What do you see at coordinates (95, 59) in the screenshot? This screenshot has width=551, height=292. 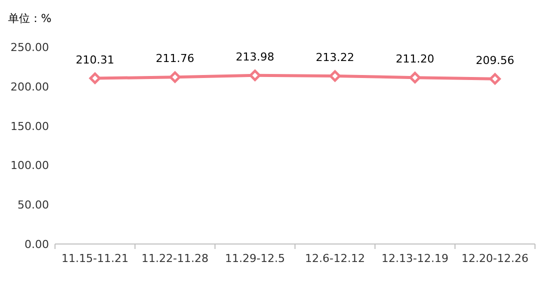 I see `data-label: 210.31` at bounding box center [95, 59].